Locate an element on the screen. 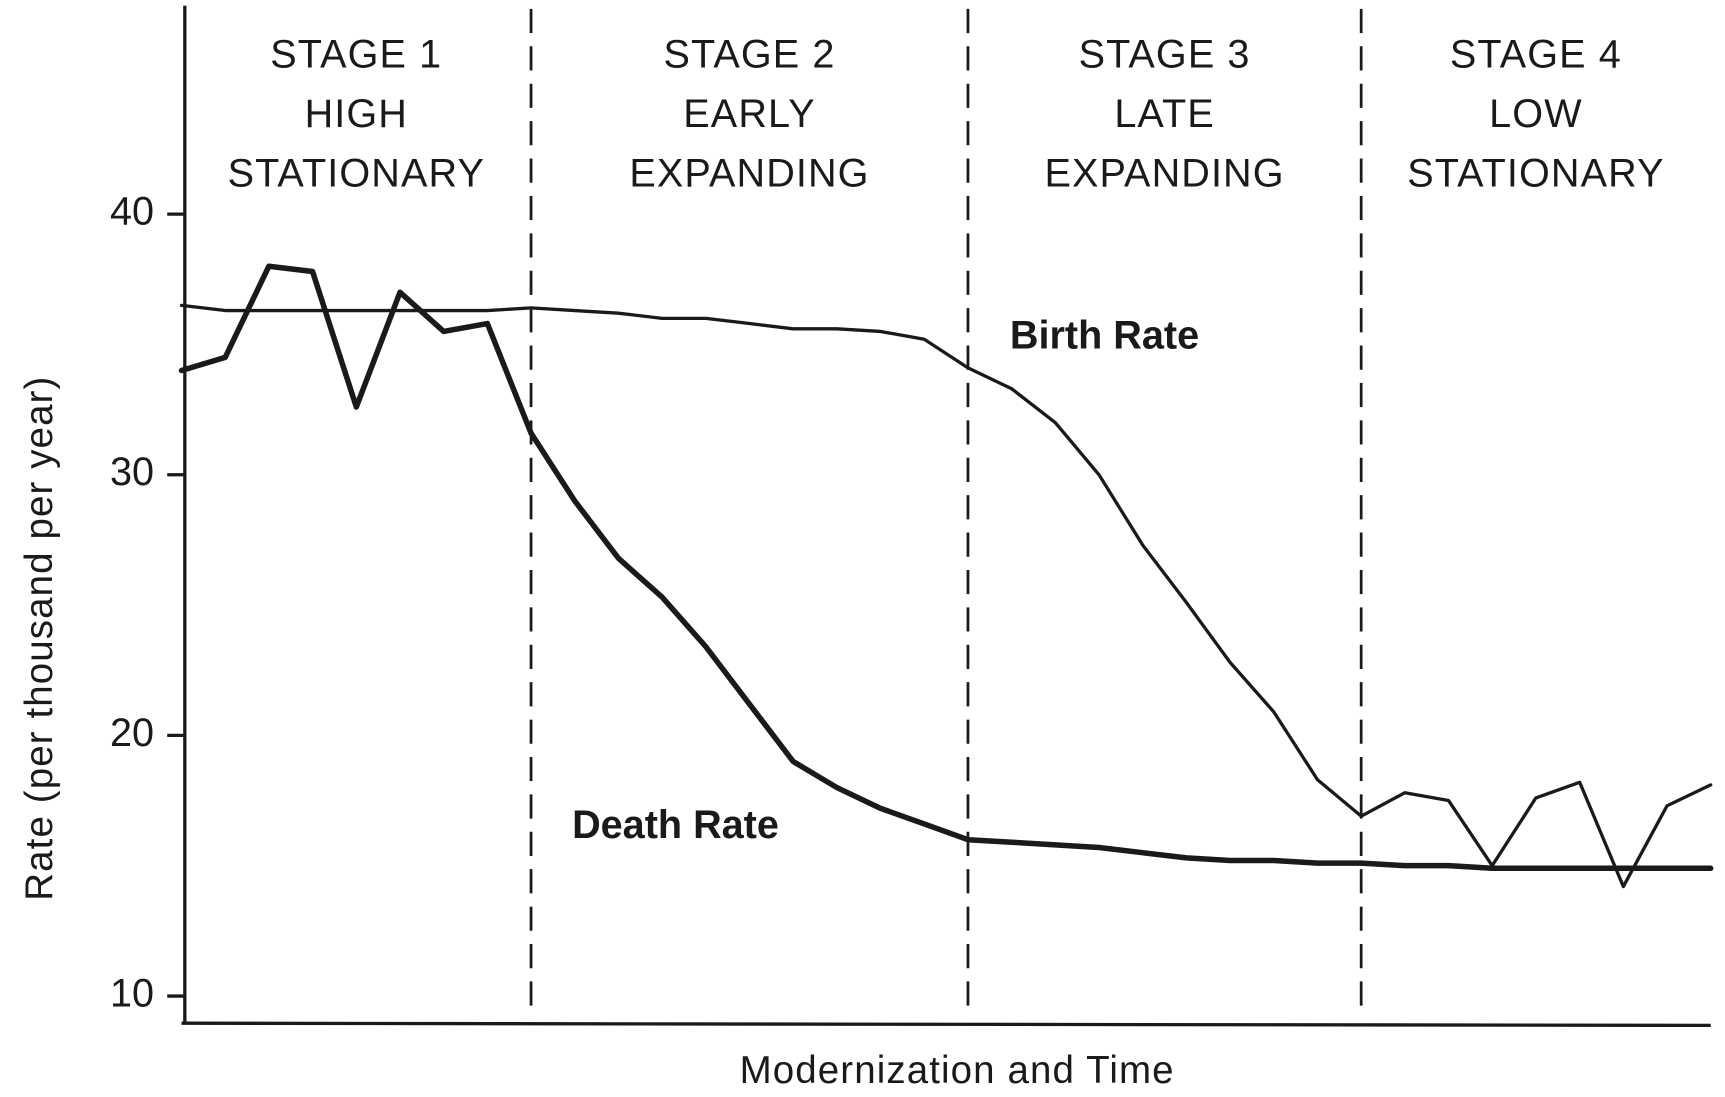 The image size is (1725, 1097). series-label: Death Rate is located at coordinates (675, 825).